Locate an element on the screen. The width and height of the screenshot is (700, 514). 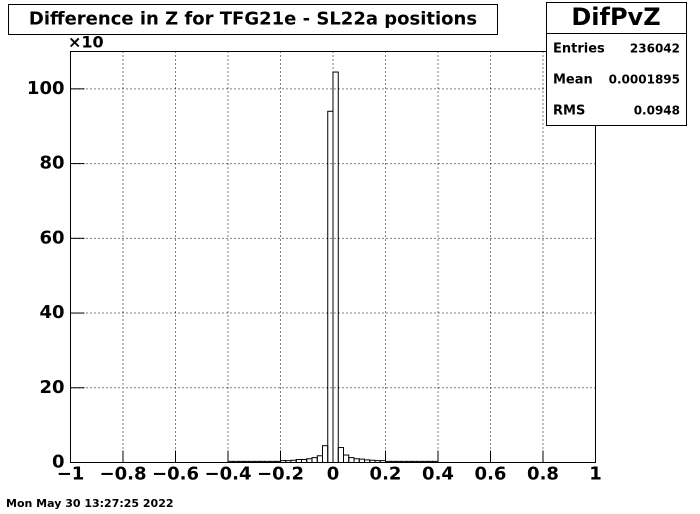
x-tick-label: 0.6 is located at coordinates (491, 474).